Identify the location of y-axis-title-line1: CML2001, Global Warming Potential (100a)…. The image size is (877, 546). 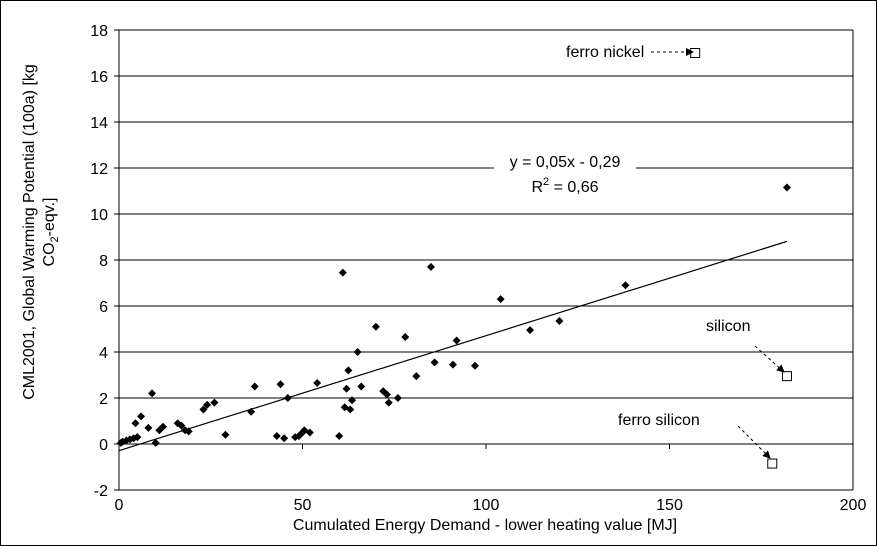
(29, 232).